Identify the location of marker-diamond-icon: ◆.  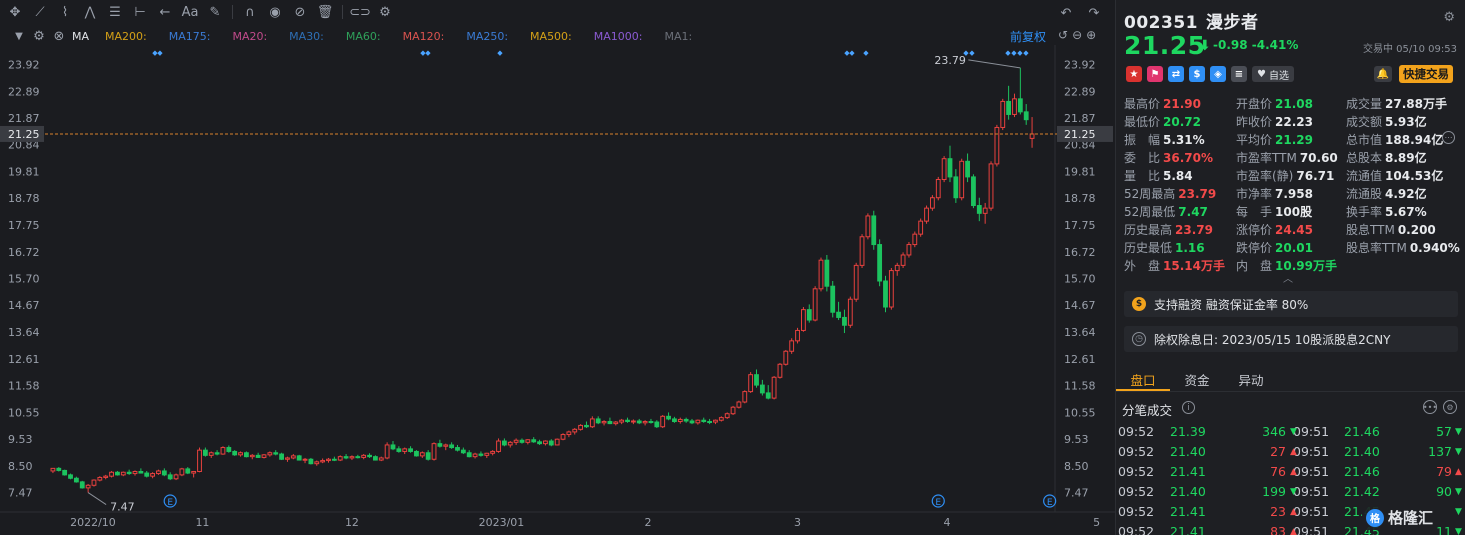
(1026, 53).